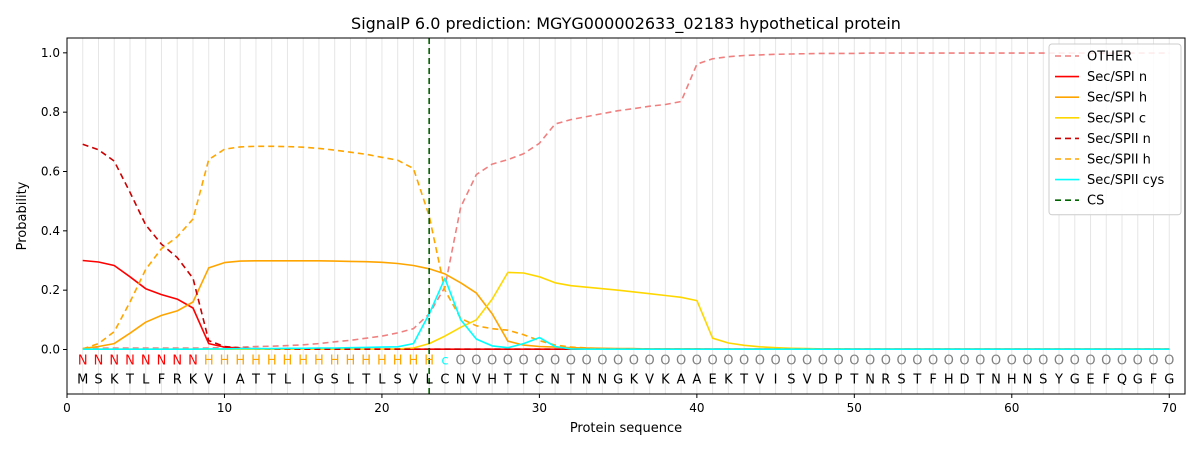  What do you see at coordinates (1122, 380) in the screenshot?
I see `sequence-letter: Q` at bounding box center [1122, 380].